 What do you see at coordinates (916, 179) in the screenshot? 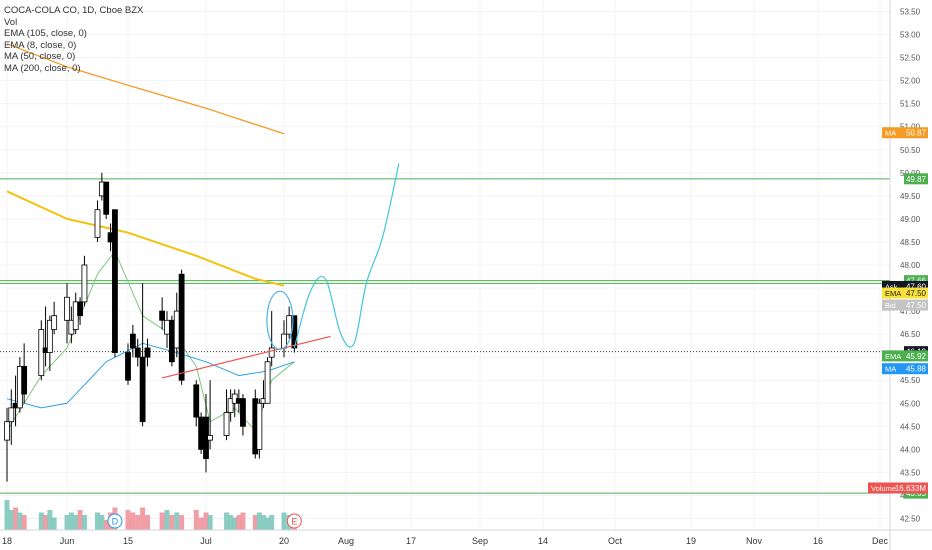
I see `price-label-value: 49.87` at bounding box center [916, 179].